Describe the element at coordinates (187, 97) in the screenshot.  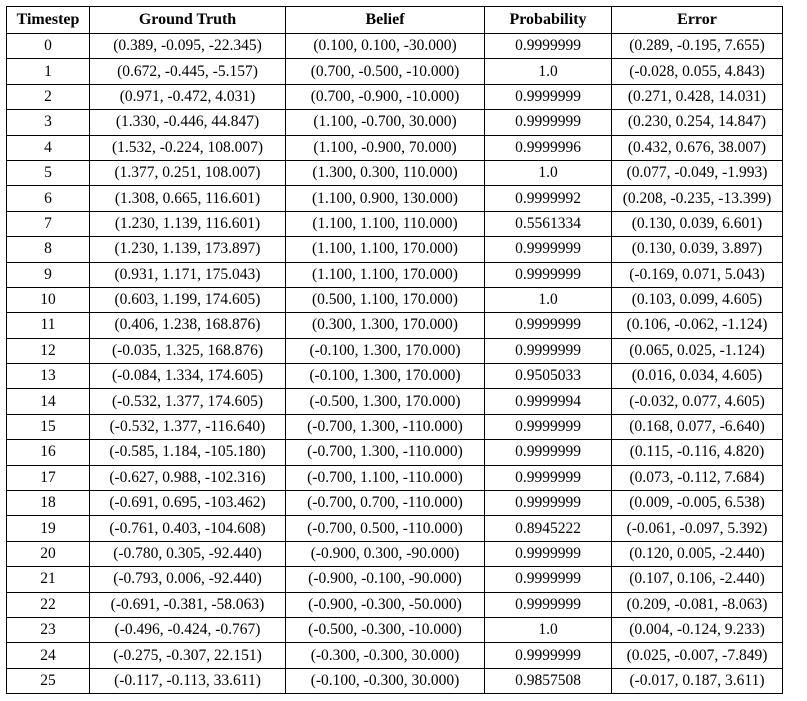
I see `cell-ground-truth: (0.971, -0.472, 4.031)` at that location.